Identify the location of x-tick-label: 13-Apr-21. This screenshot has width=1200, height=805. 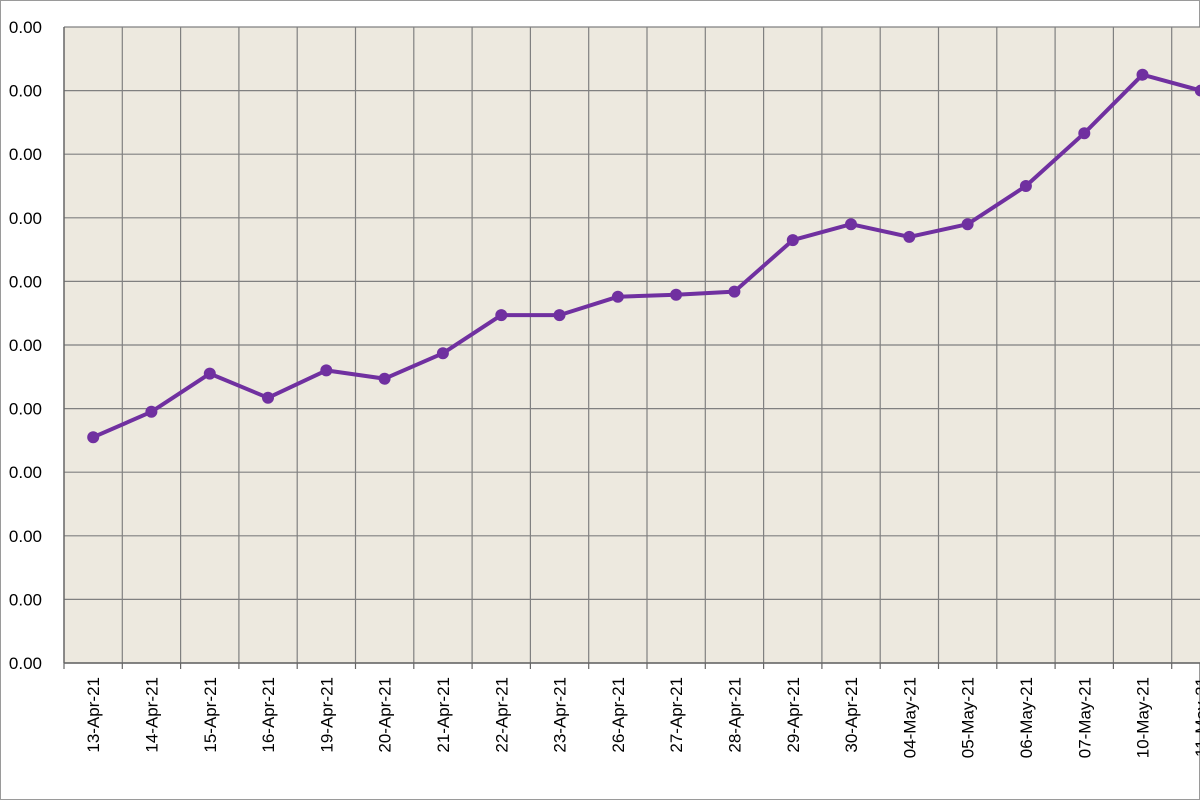
(93, 715).